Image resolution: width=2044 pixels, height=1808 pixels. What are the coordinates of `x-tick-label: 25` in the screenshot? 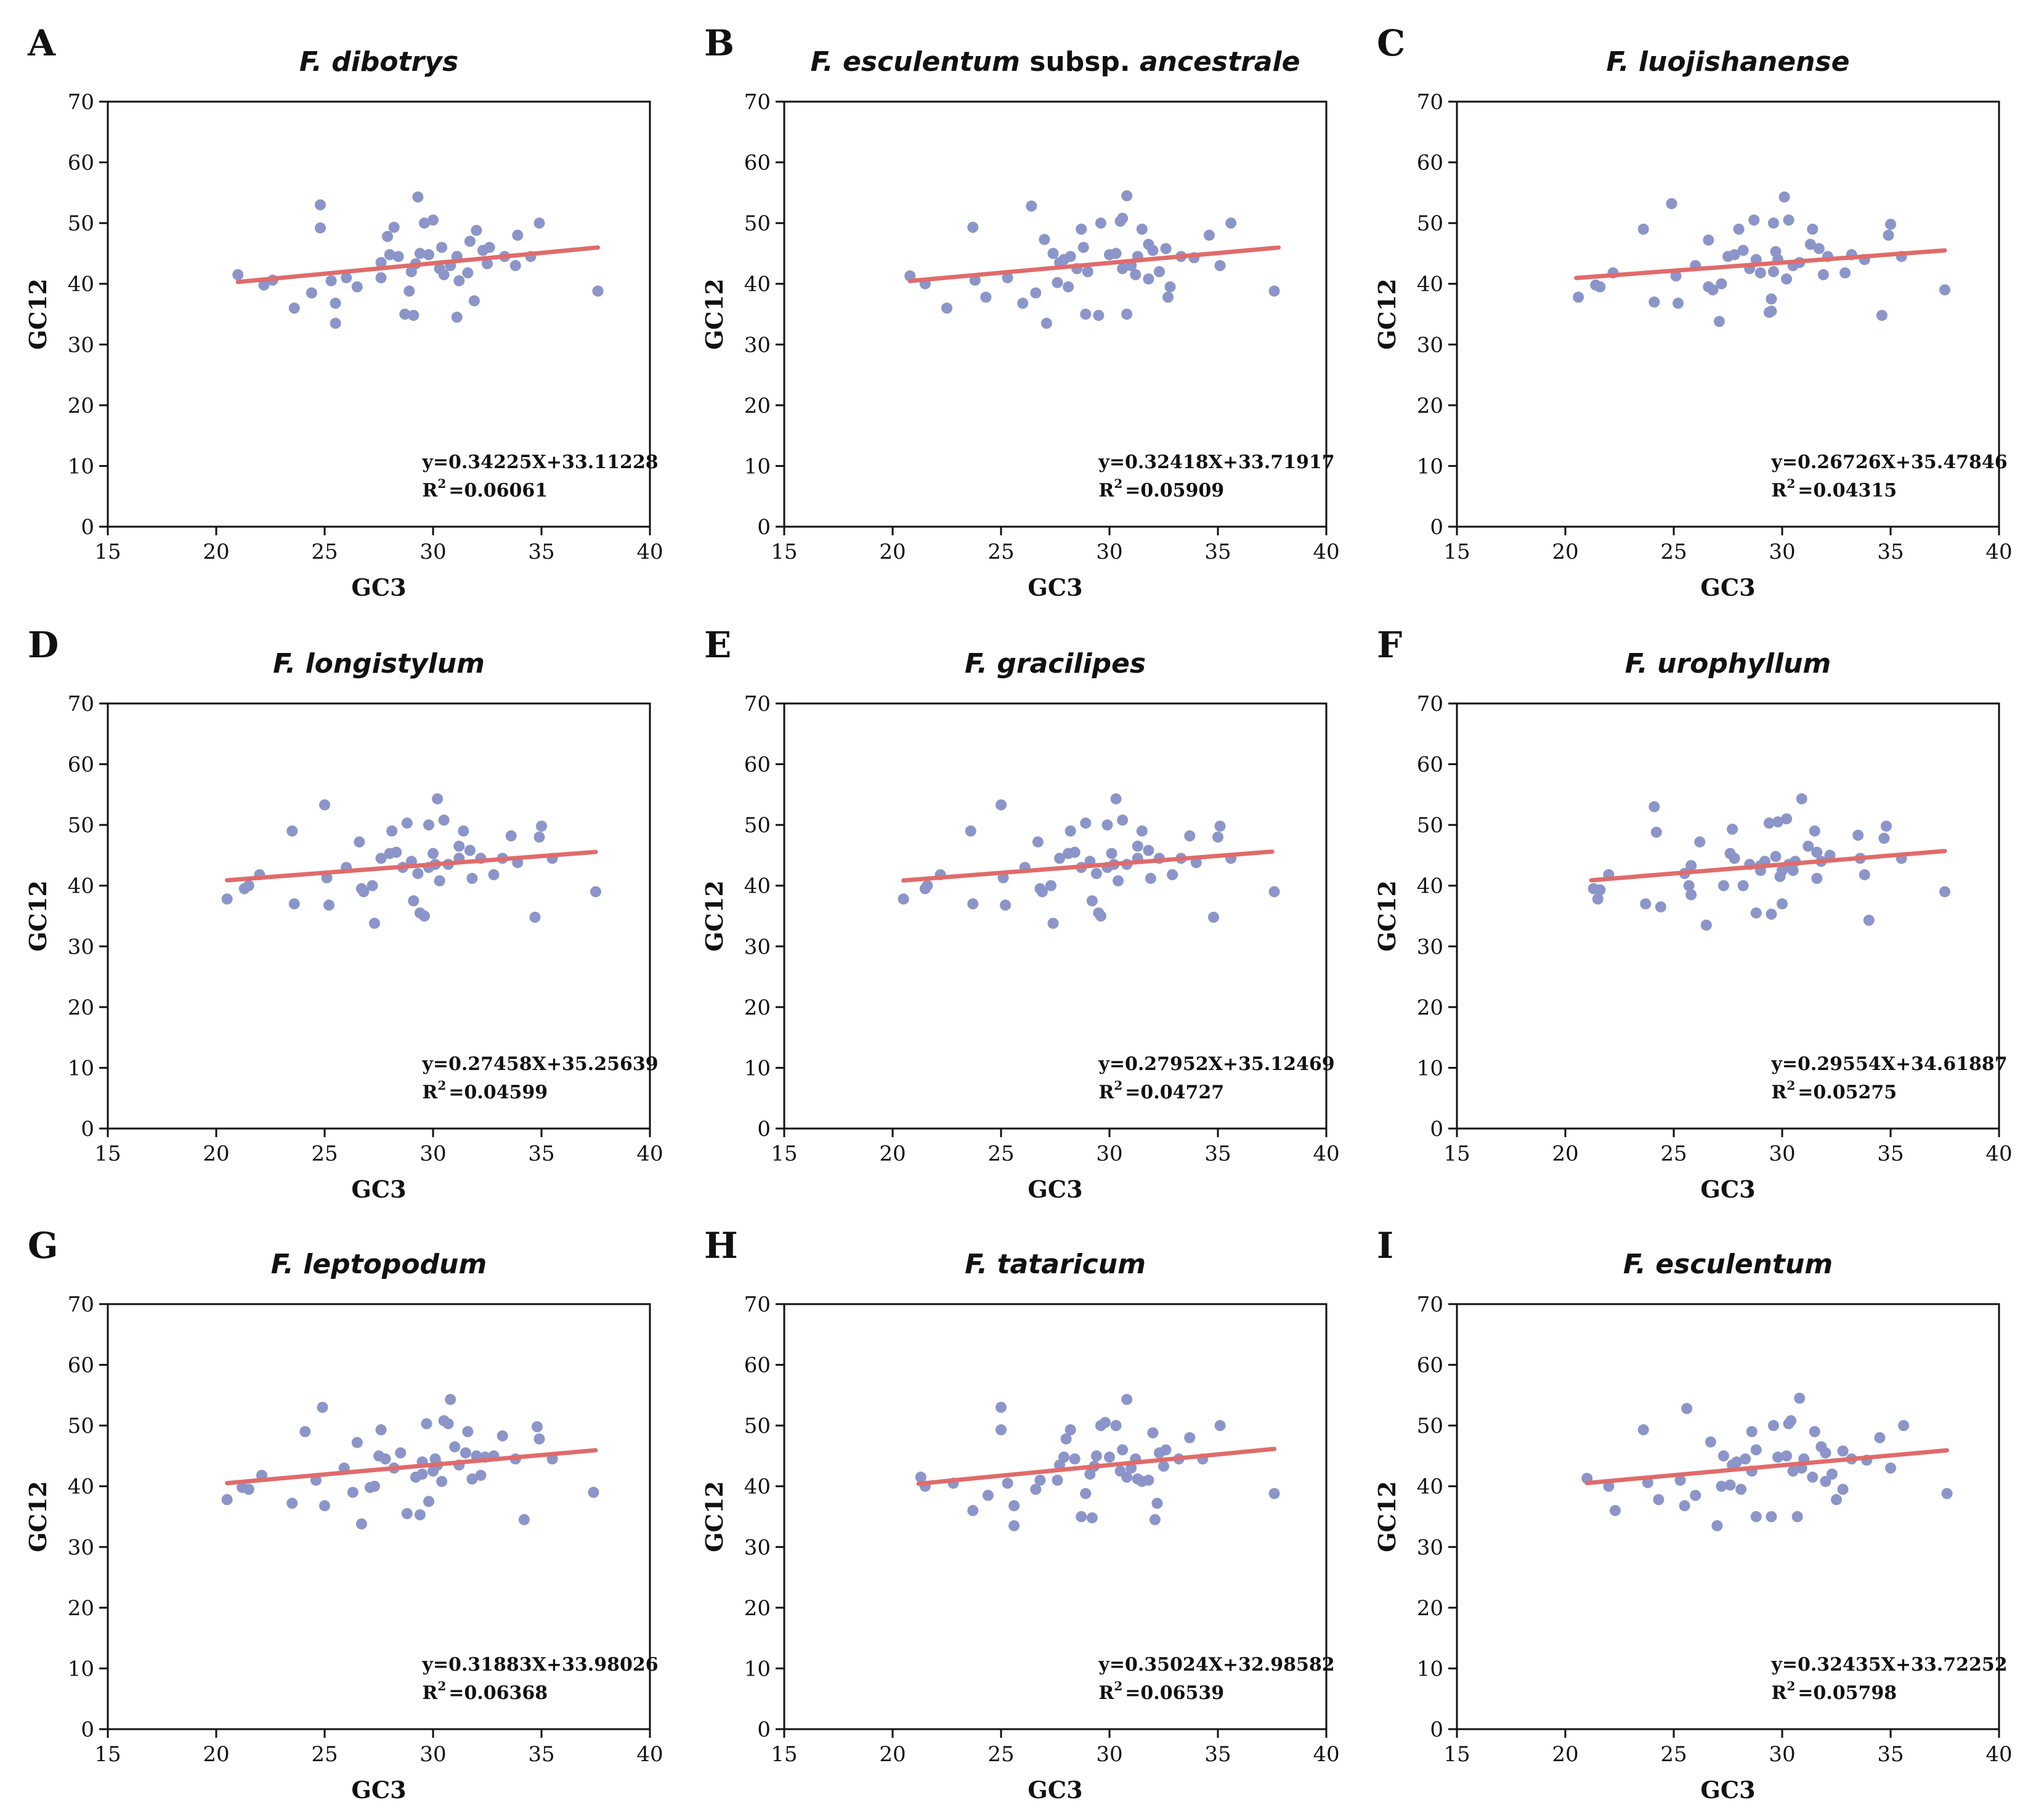 It's located at (324, 1754).